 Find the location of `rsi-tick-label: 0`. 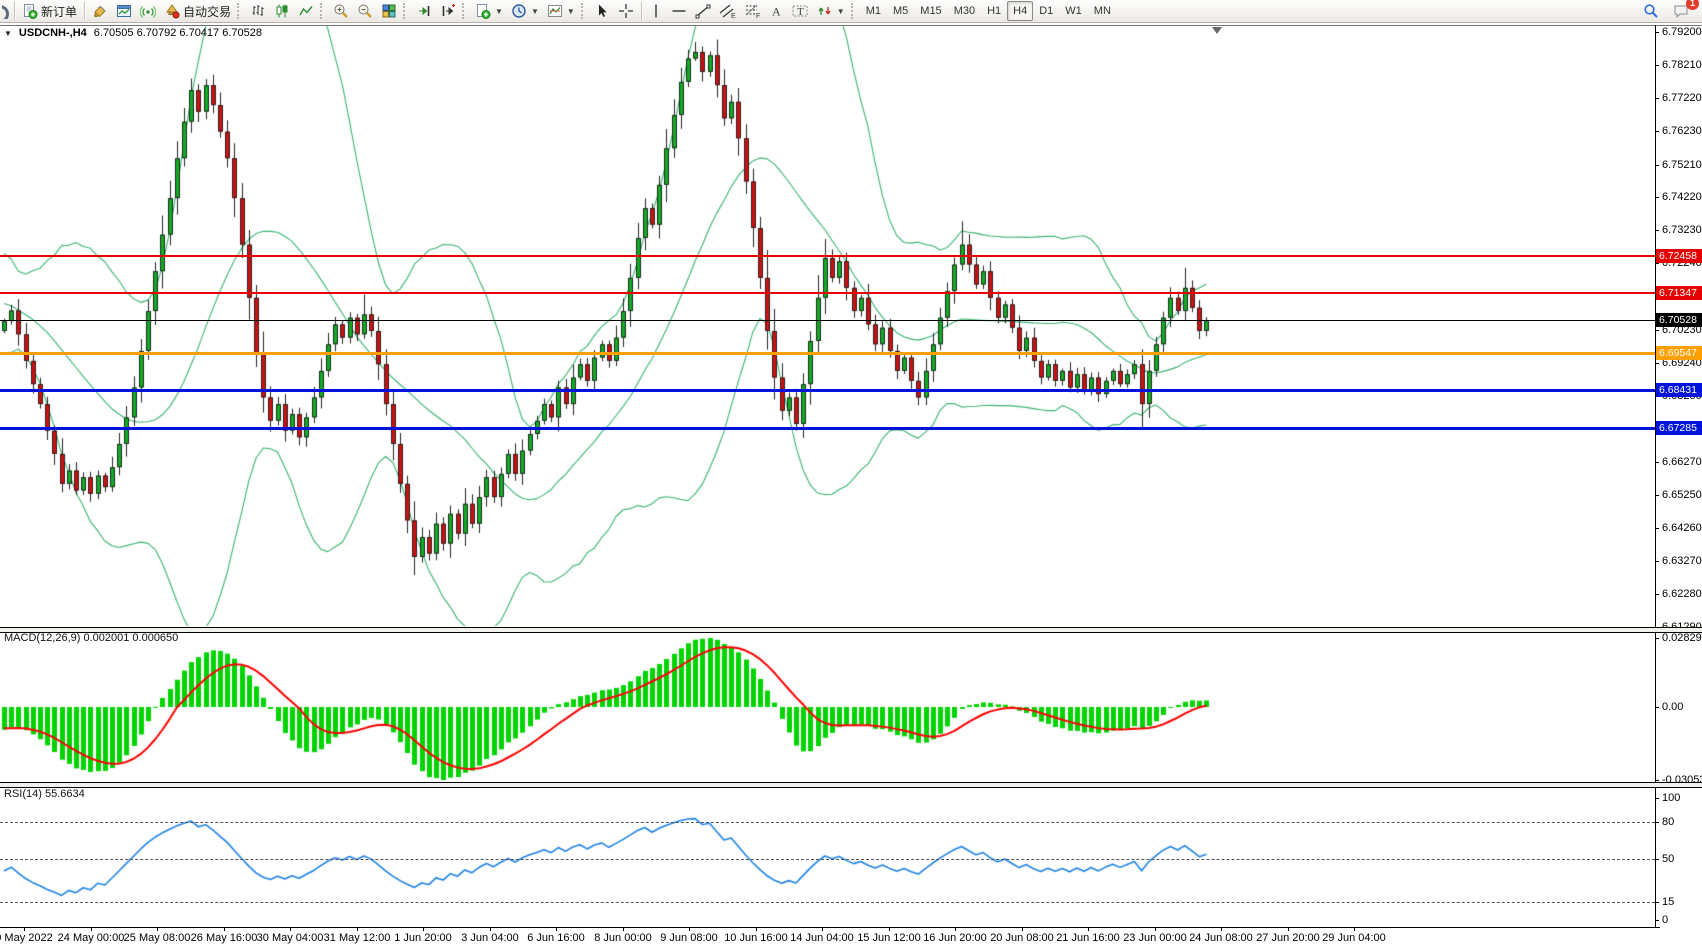

rsi-tick-label: 0 is located at coordinates (1665, 920).